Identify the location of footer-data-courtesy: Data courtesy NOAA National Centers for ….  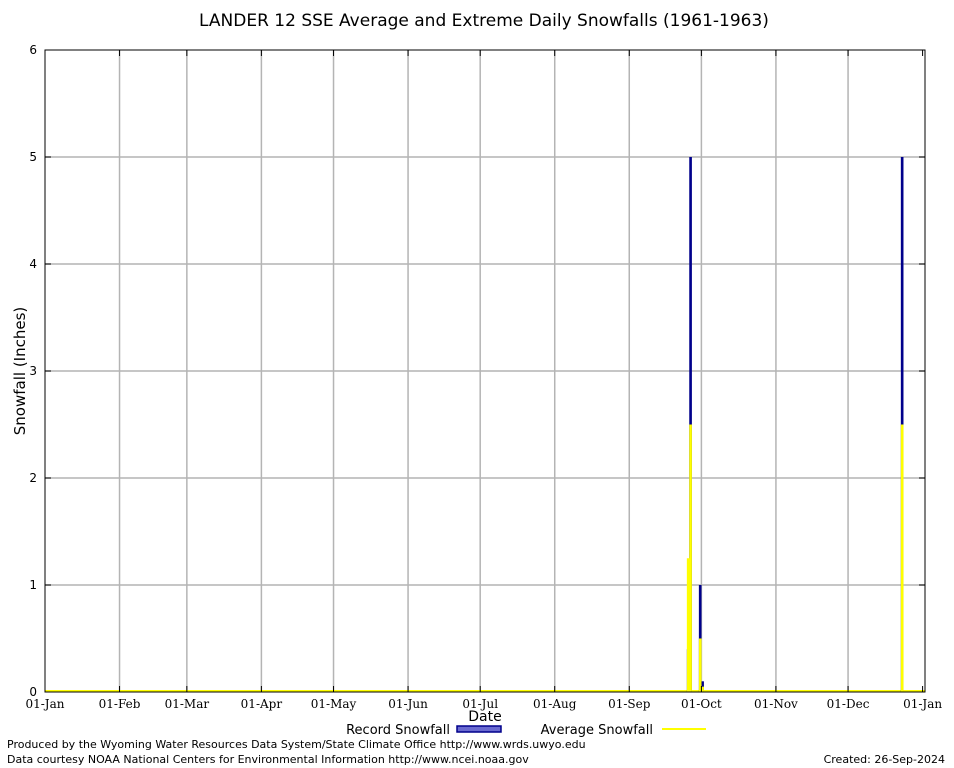
(268, 759).